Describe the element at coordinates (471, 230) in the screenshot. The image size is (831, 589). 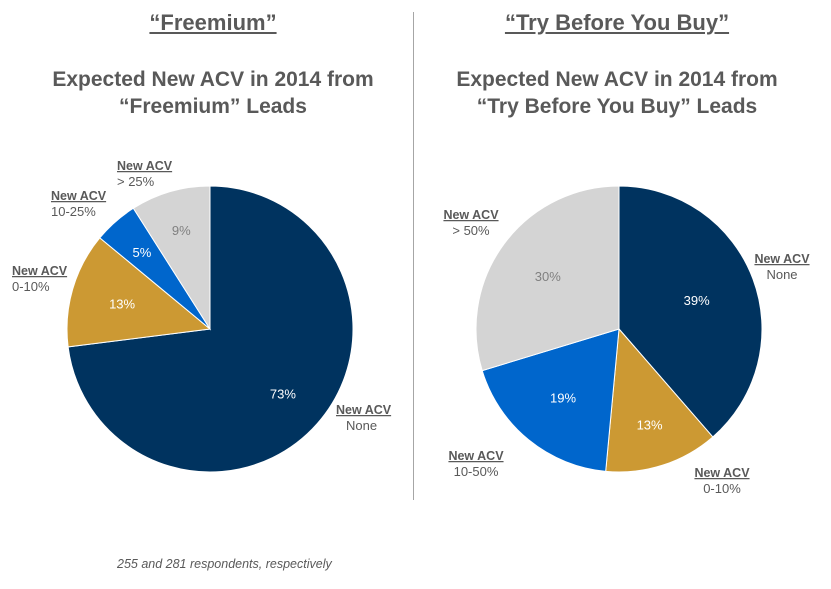
I see `try-before-you-buy-range-label-50: > 50%` at that location.